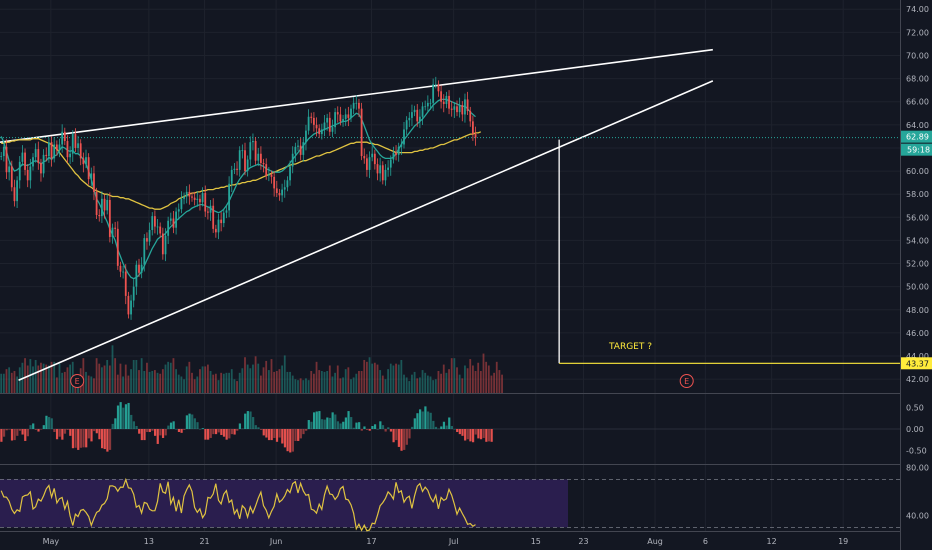 The height and width of the screenshot is (550, 932). What do you see at coordinates (917, 102) in the screenshot?
I see `price-tick-label: 66.00` at bounding box center [917, 102].